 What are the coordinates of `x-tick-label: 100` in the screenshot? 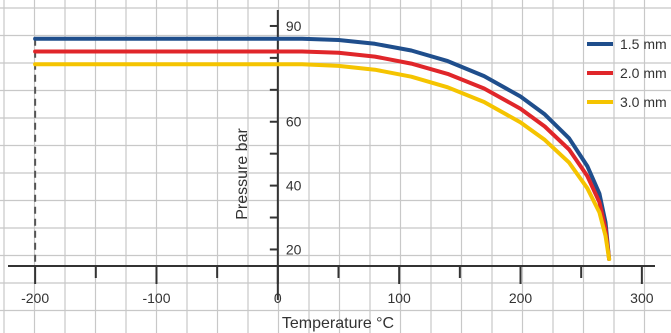 It's located at (399, 298).